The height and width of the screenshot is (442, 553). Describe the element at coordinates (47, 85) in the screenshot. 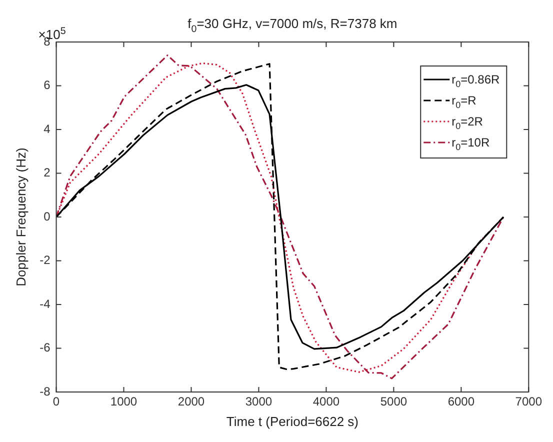

I see `y-tick-label: 6` at that location.